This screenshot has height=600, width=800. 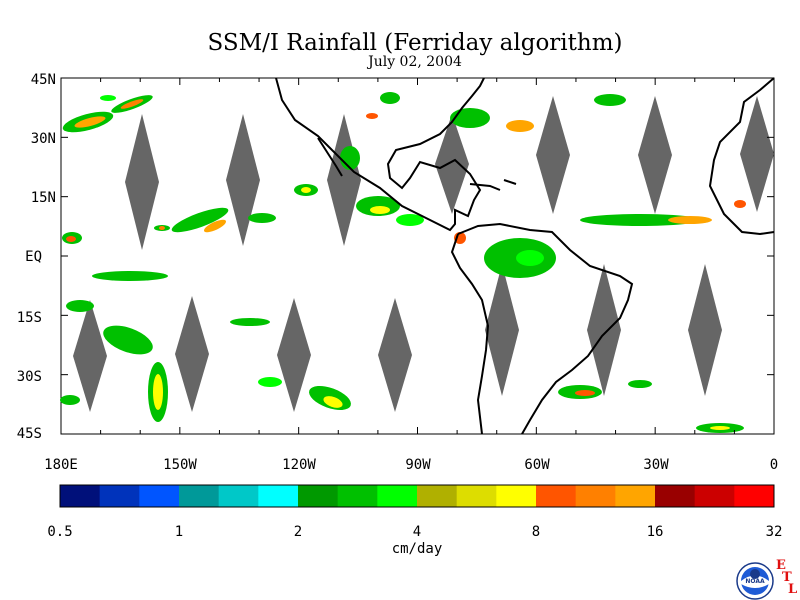 I want to click on coast-africa-europe, so click(x=741, y=156).